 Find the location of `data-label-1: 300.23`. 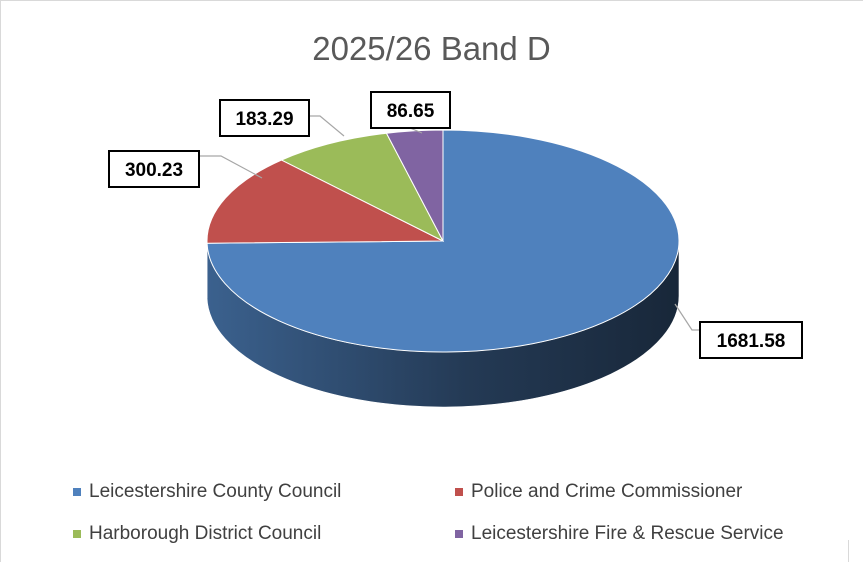

data-label-1: 300.23 is located at coordinates (154, 170).